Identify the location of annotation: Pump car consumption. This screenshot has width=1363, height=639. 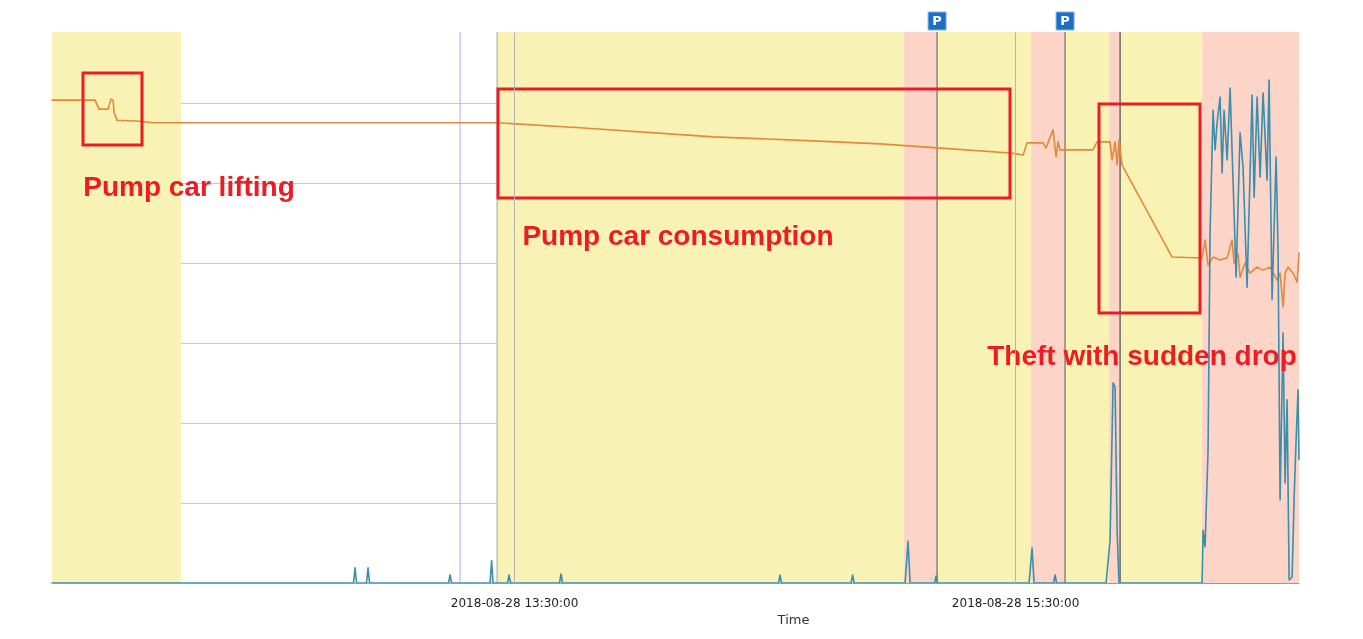
(678, 235).